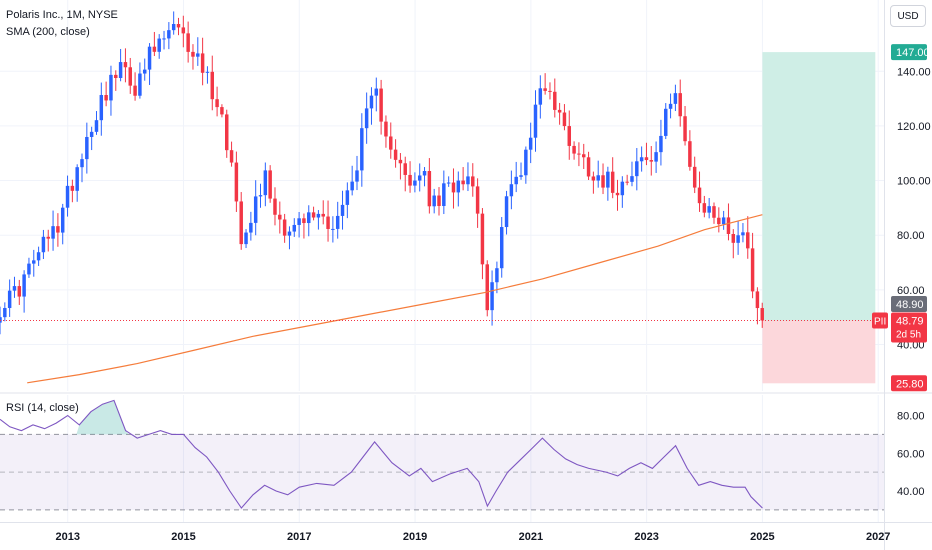  What do you see at coordinates (909, 327) in the screenshot?
I see `last-price-bg` at bounding box center [909, 327].